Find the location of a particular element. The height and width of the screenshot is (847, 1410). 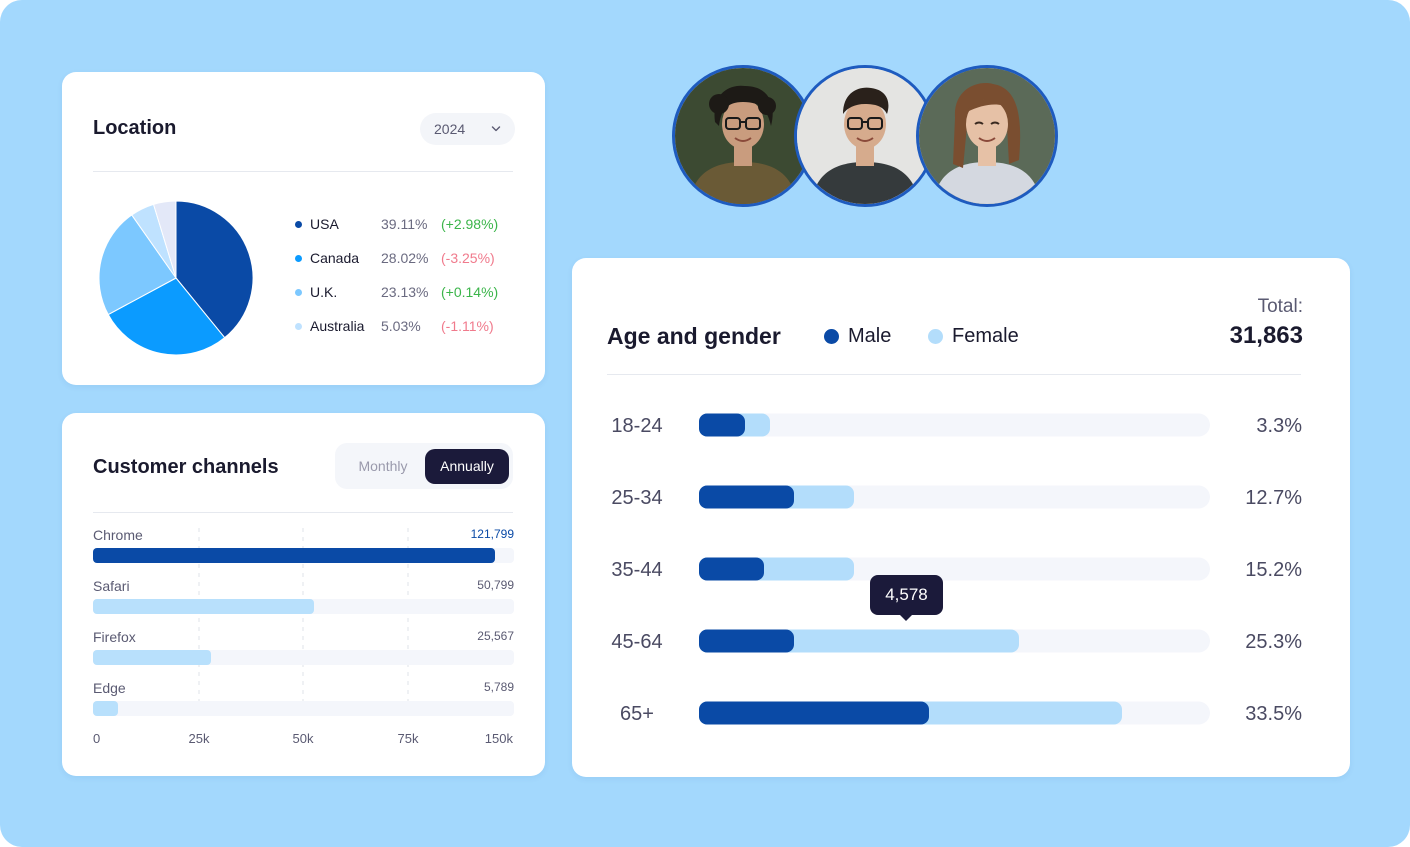

age-label-65: 65+ is located at coordinates (637, 714).